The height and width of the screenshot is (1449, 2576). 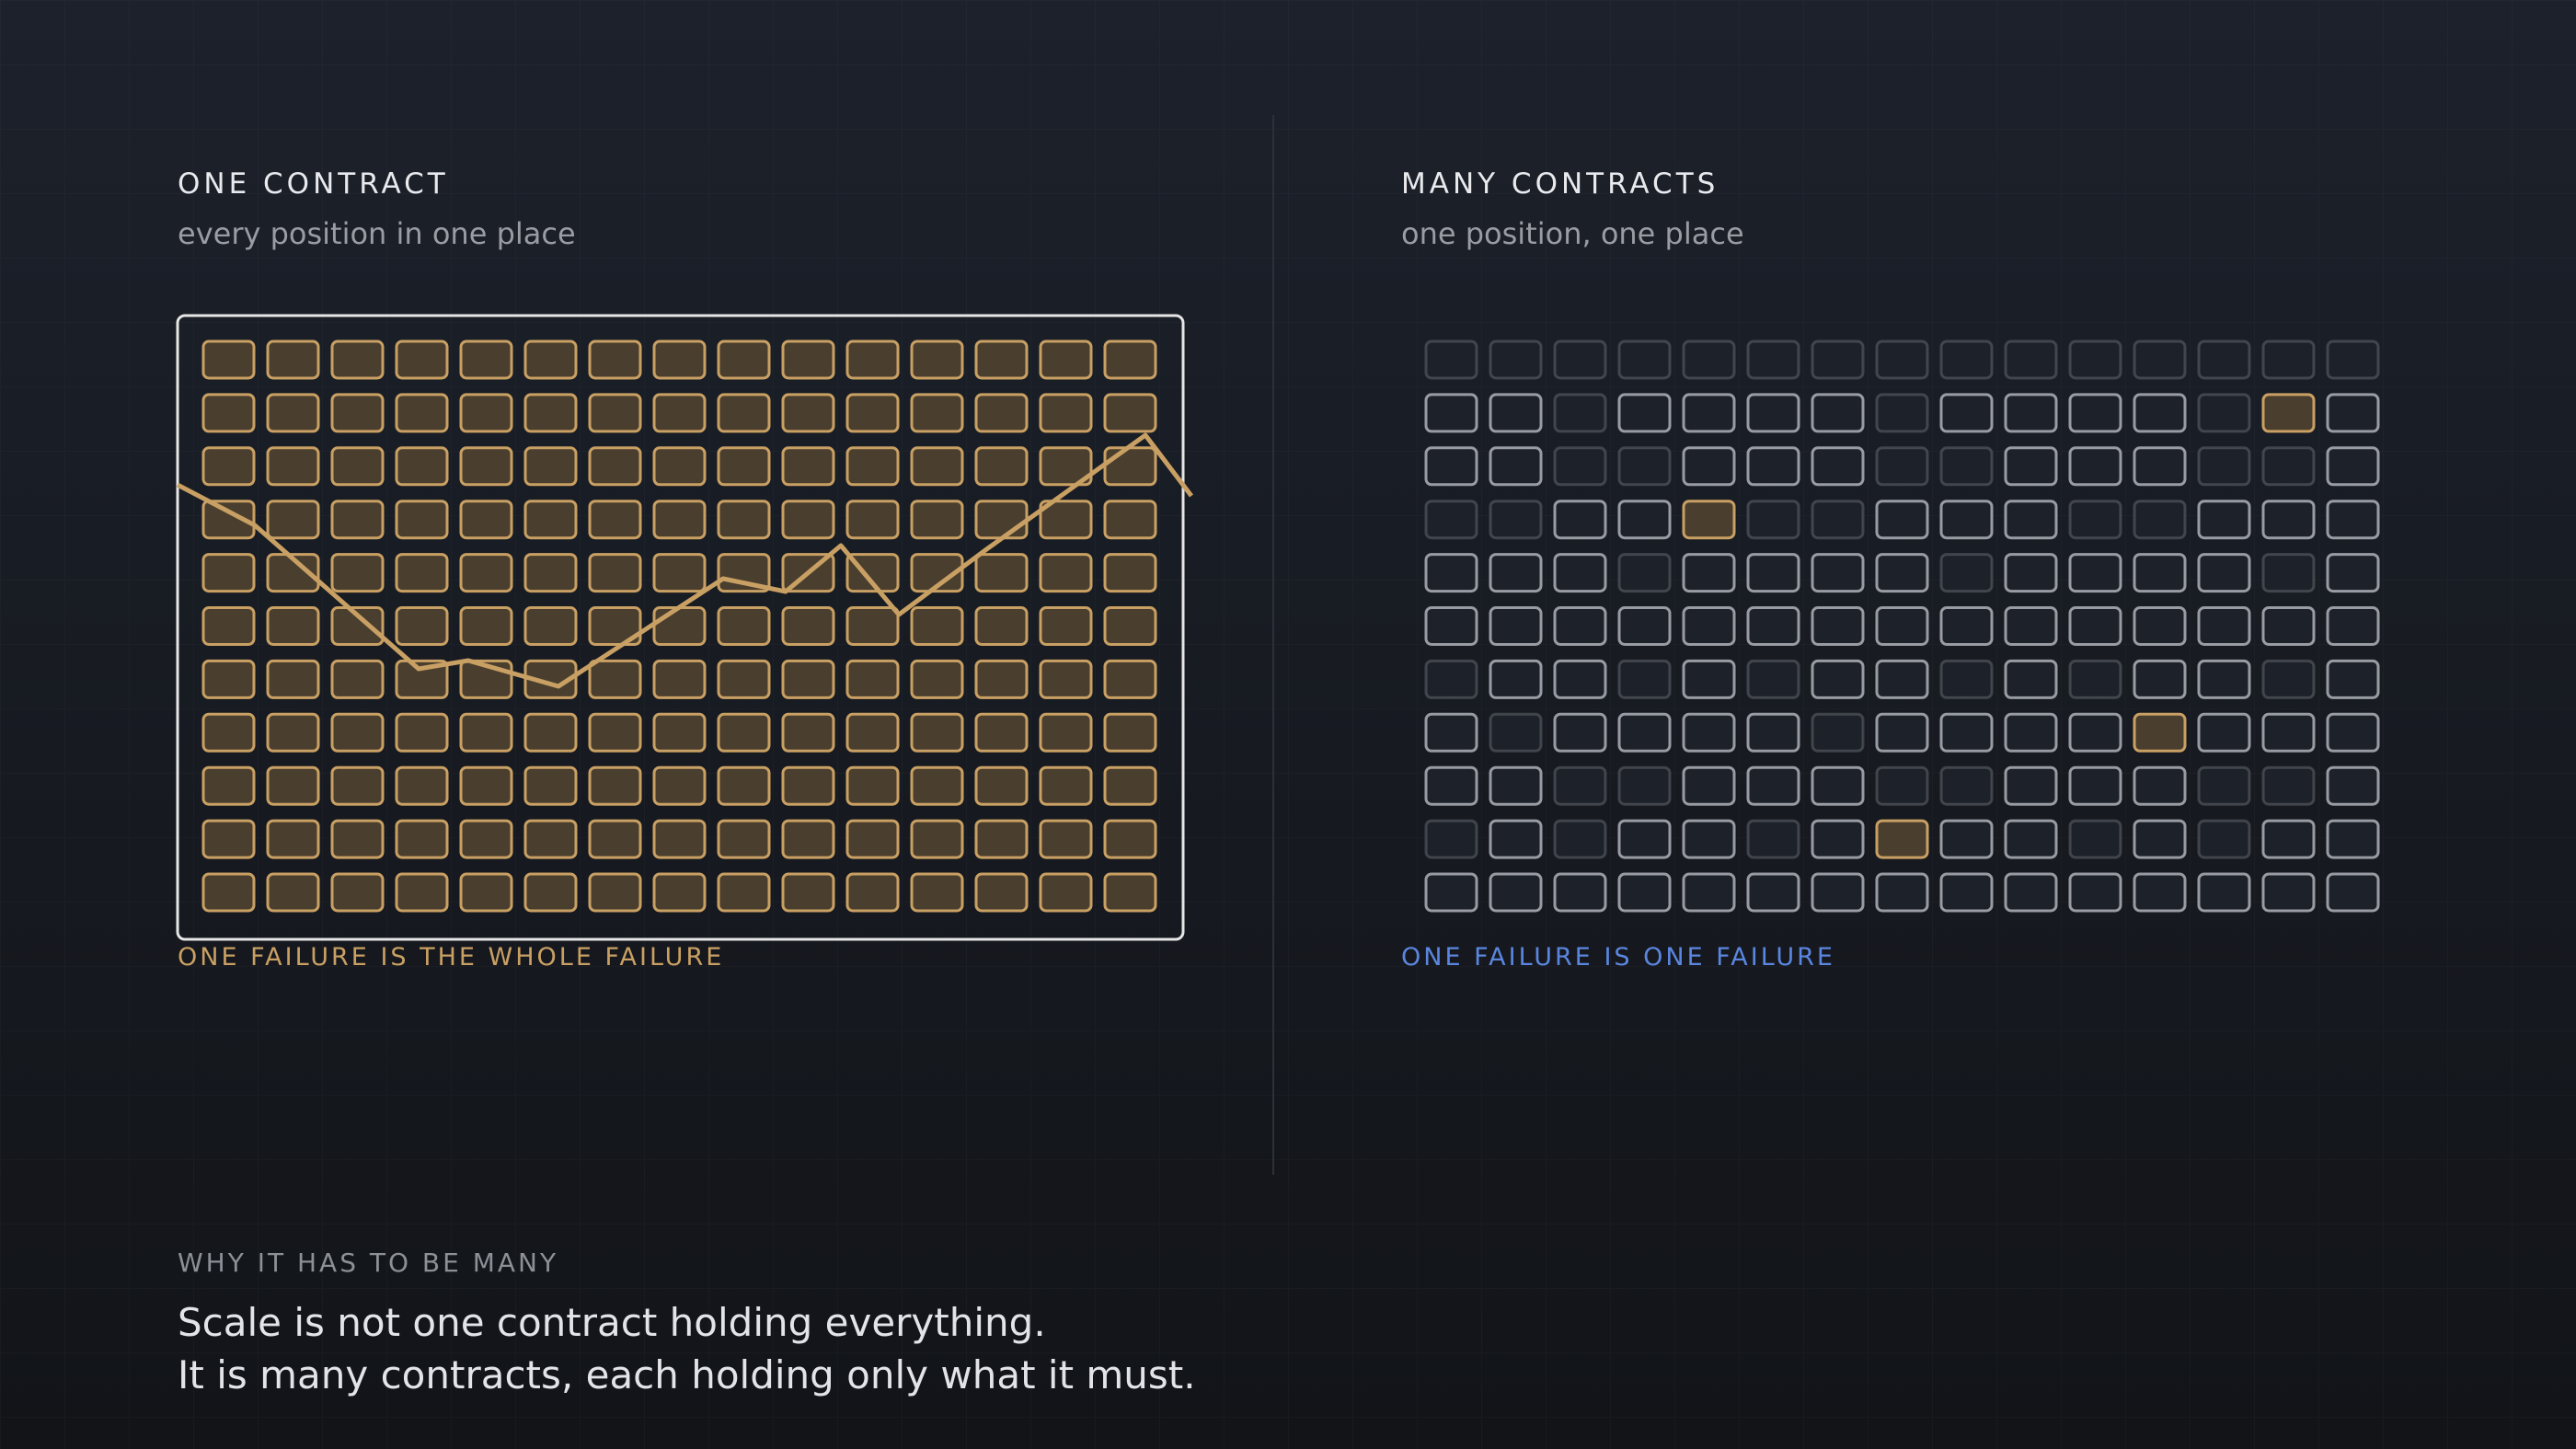 I want to click on trend-line, so click(x=684, y=560).